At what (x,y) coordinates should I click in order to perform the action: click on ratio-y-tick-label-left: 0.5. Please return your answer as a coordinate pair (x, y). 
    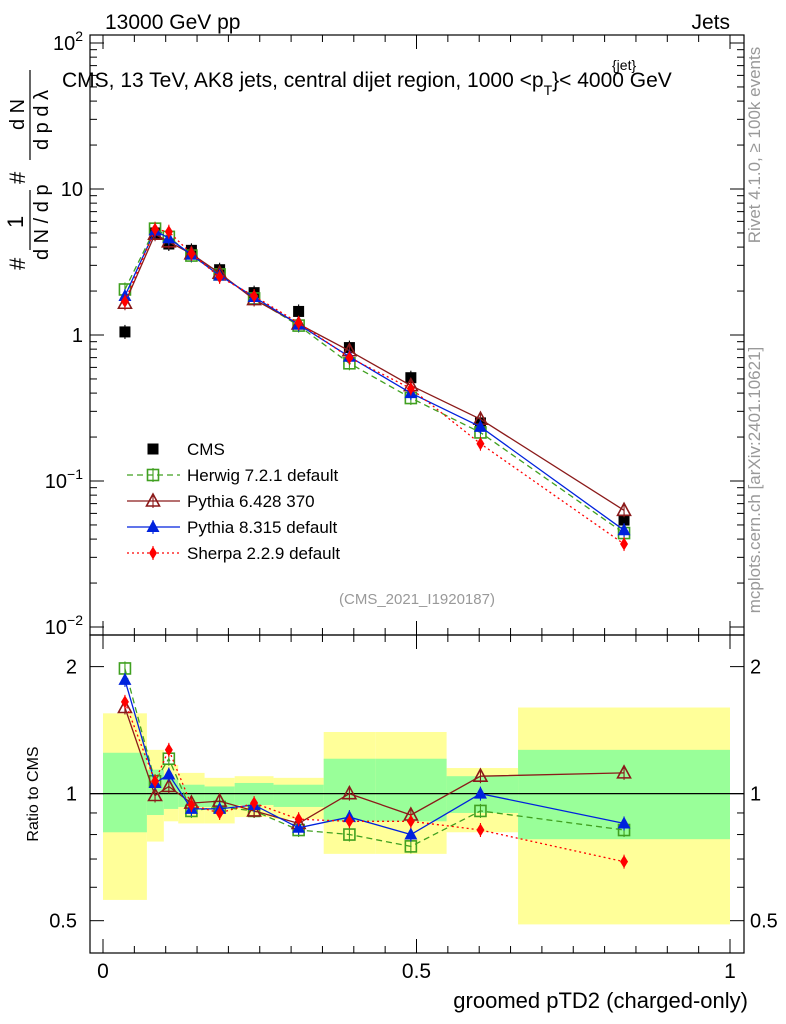
    Looking at the image, I should click on (63, 922).